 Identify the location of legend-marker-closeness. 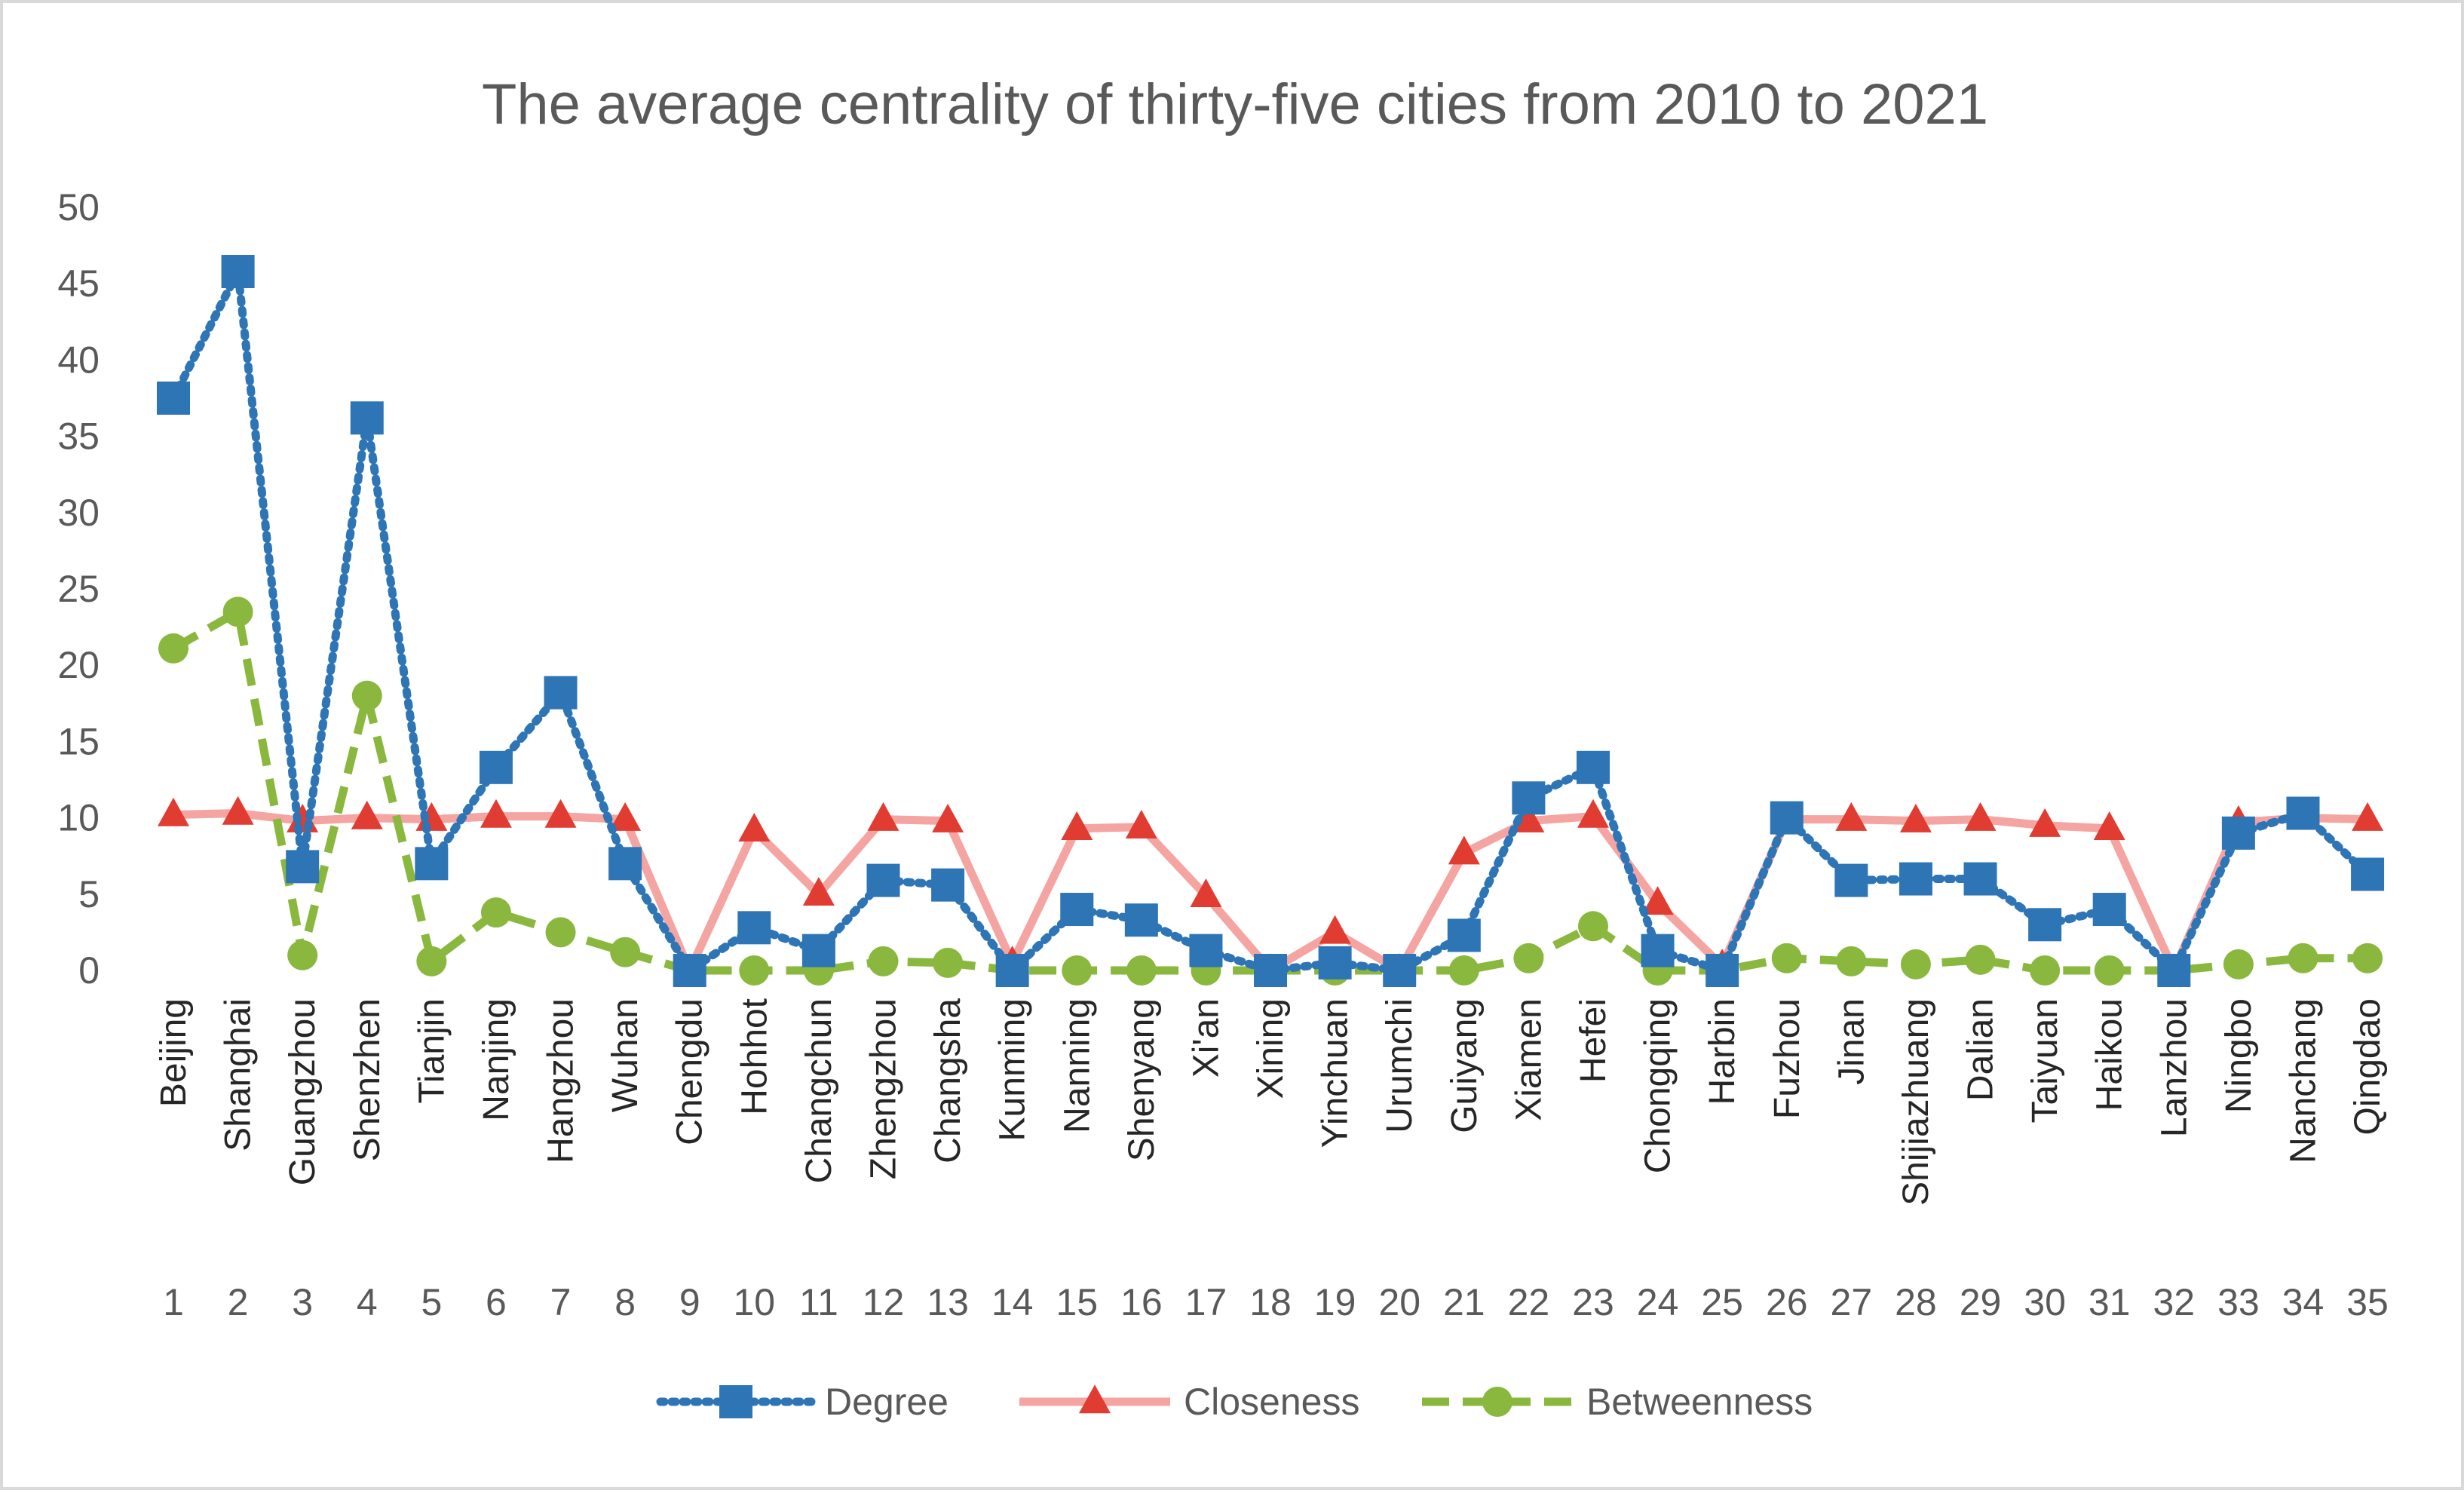
(1095, 1399).